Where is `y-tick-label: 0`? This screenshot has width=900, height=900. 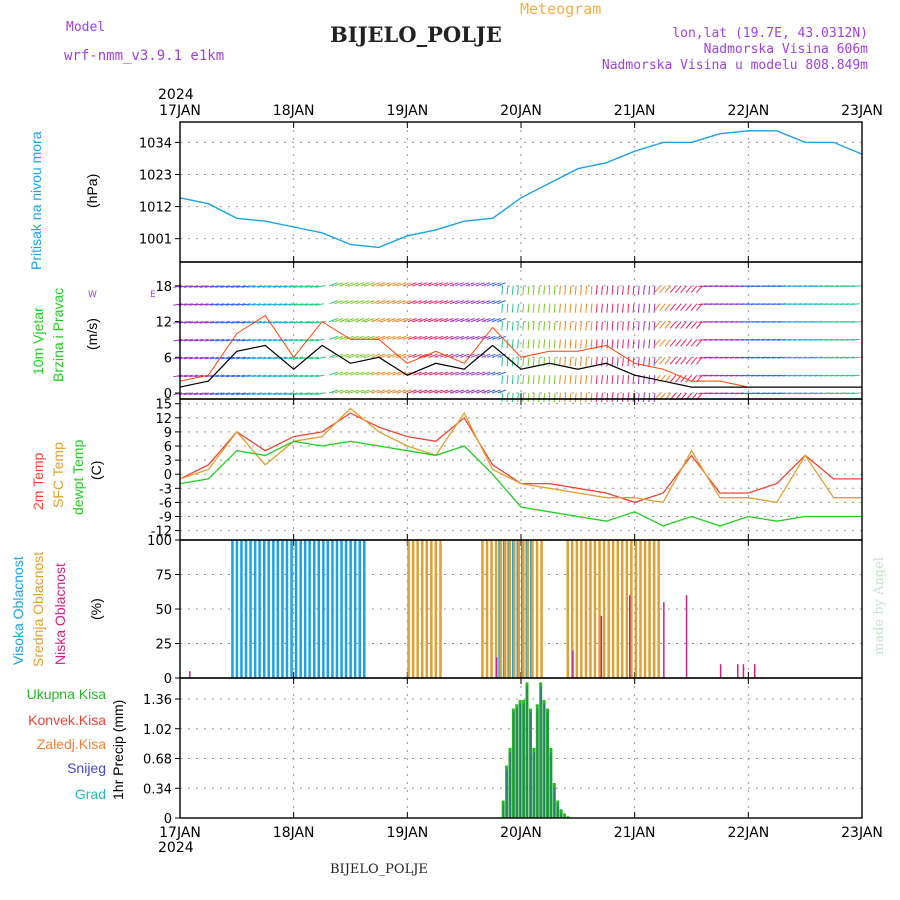 y-tick-label: 0 is located at coordinates (168, 819).